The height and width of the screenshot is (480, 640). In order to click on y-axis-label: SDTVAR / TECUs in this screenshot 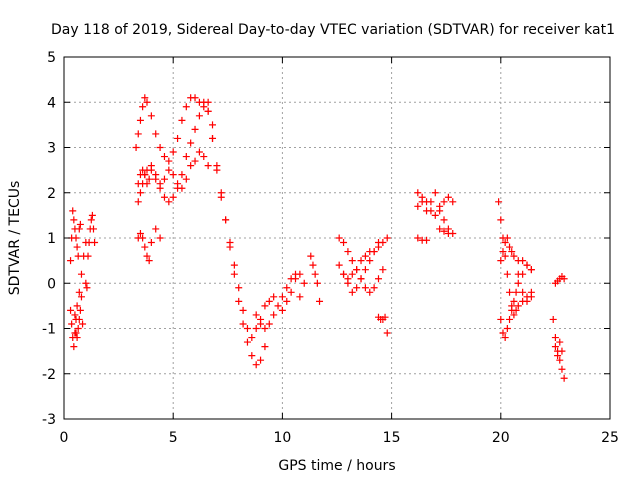, I will do `click(15, 238)`.